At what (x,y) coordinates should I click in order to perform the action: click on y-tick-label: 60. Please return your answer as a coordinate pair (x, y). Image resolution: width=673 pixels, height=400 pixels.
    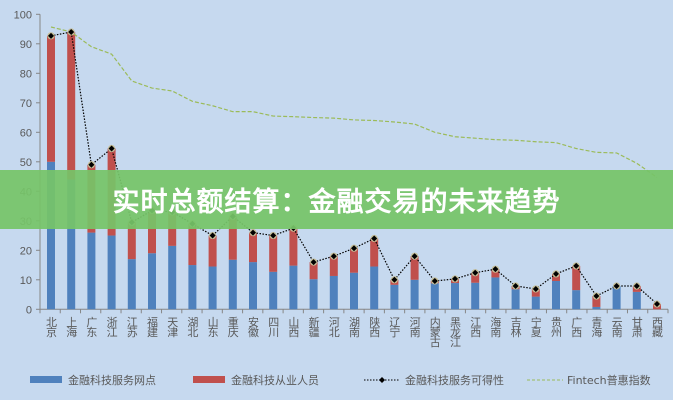
    Looking at the image, I should click on (26, 133).